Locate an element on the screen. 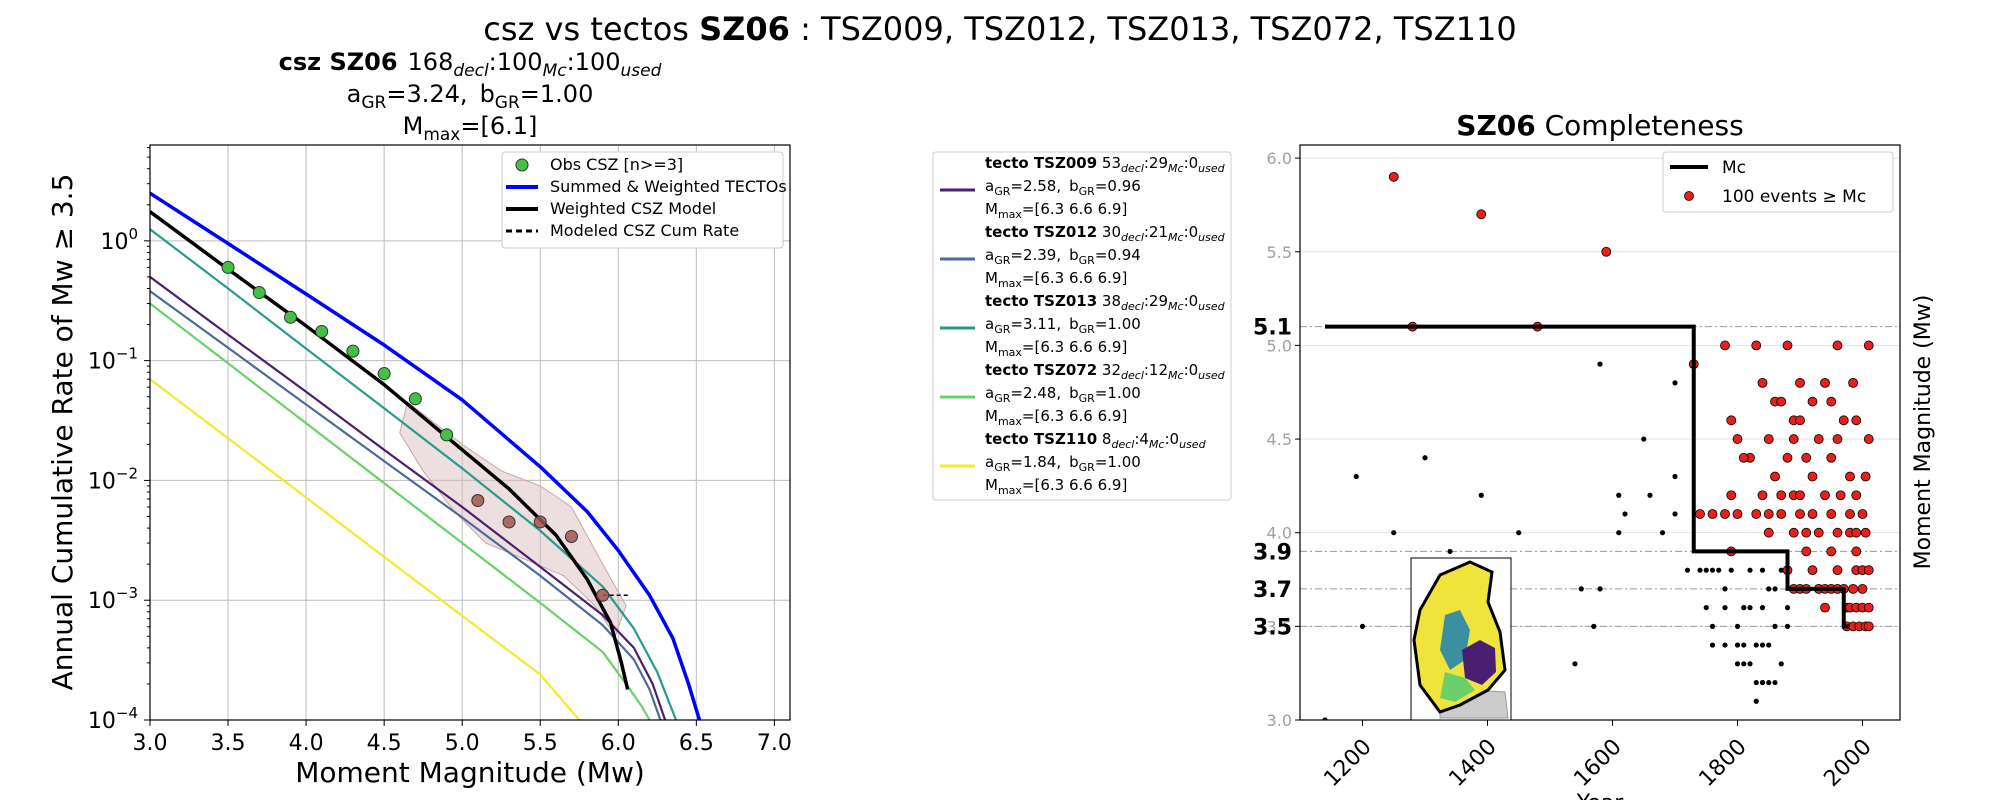  left-ylabel: Annual Cumulative Rate of Mw ≥ 3.5 is located at coordinates (62, 432).